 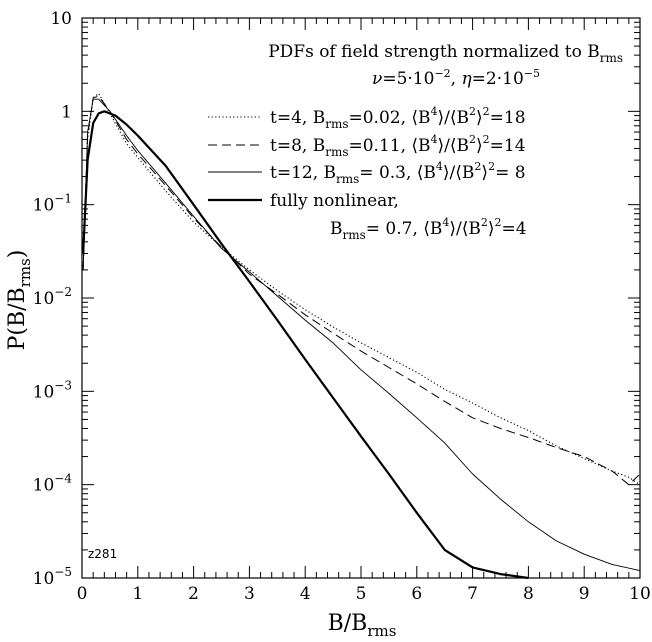 I want to click on x-tick-label: 6, so click(x=416, y=594).